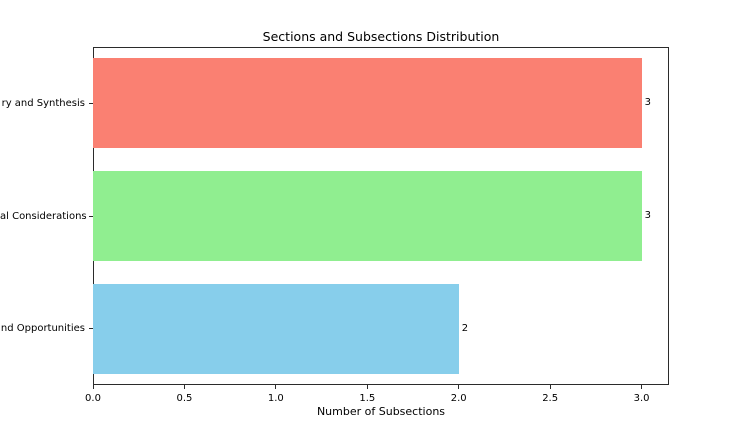  Describe the element at coordinates (381, 36) in the screenshot. I see `chart-title: Sections and Subsections Distribution` at that location.